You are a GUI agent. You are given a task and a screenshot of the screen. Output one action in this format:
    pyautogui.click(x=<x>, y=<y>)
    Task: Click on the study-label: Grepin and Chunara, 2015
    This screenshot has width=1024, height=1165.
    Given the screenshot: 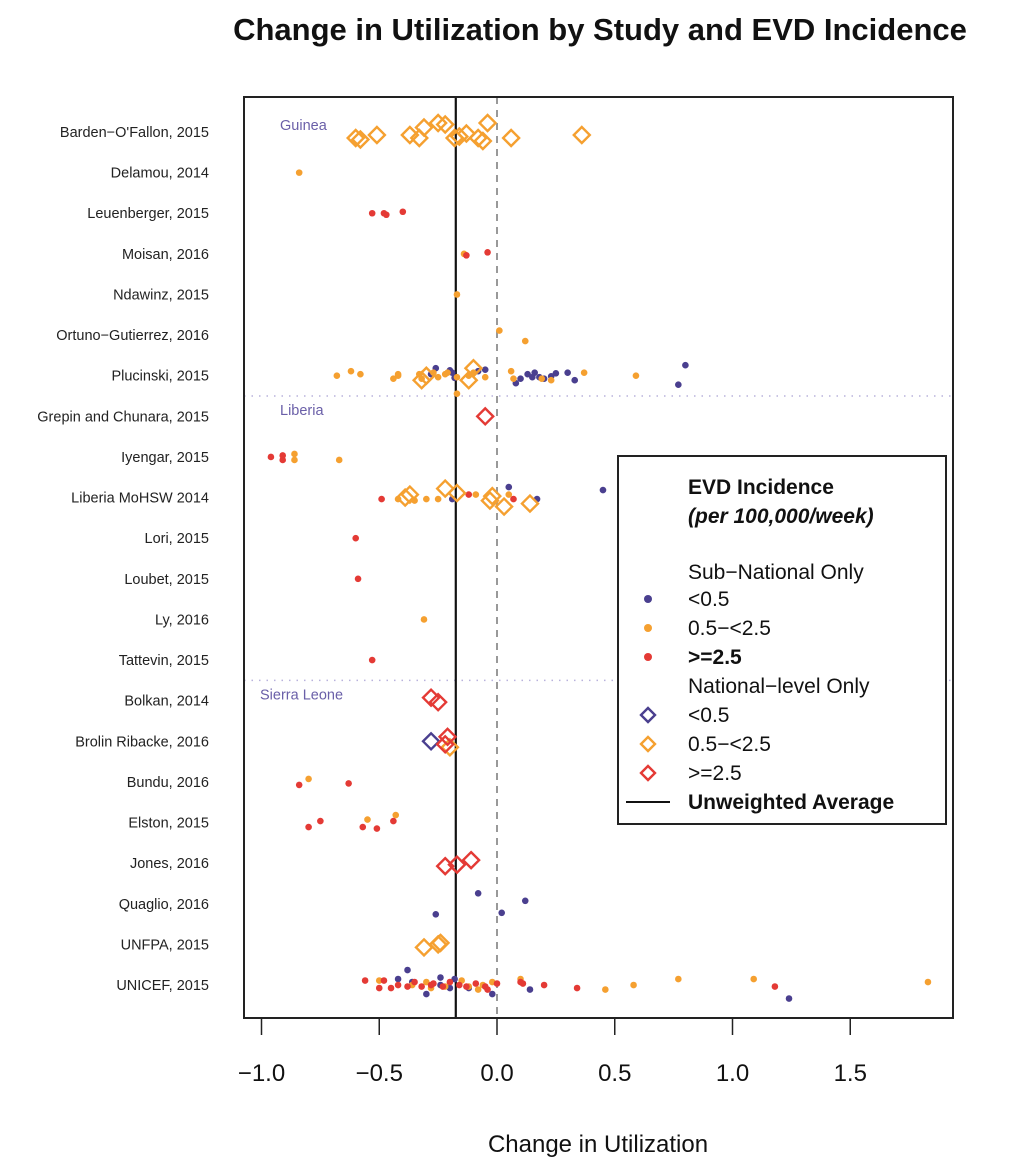 What is the action you would take?
    pyautogui.click(x=123, y=417)
    